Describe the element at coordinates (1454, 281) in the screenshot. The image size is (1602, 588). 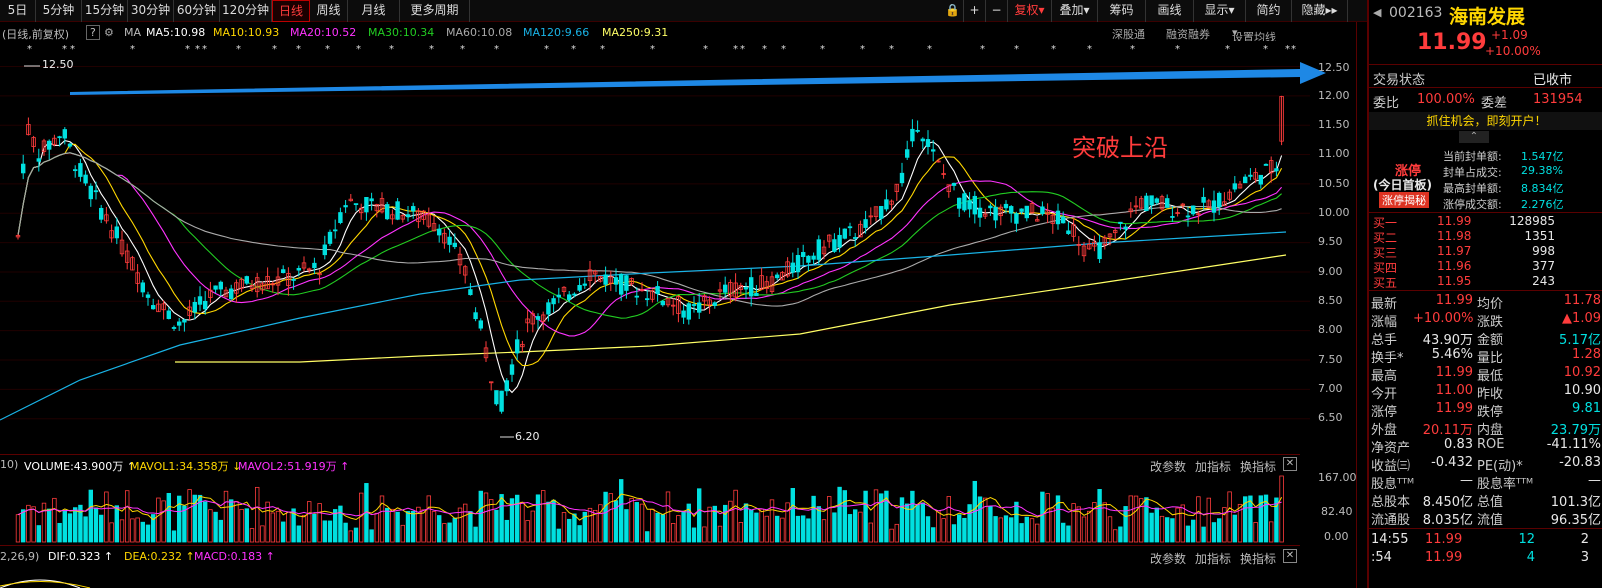
I see `bid-price: 11.95` at that location.